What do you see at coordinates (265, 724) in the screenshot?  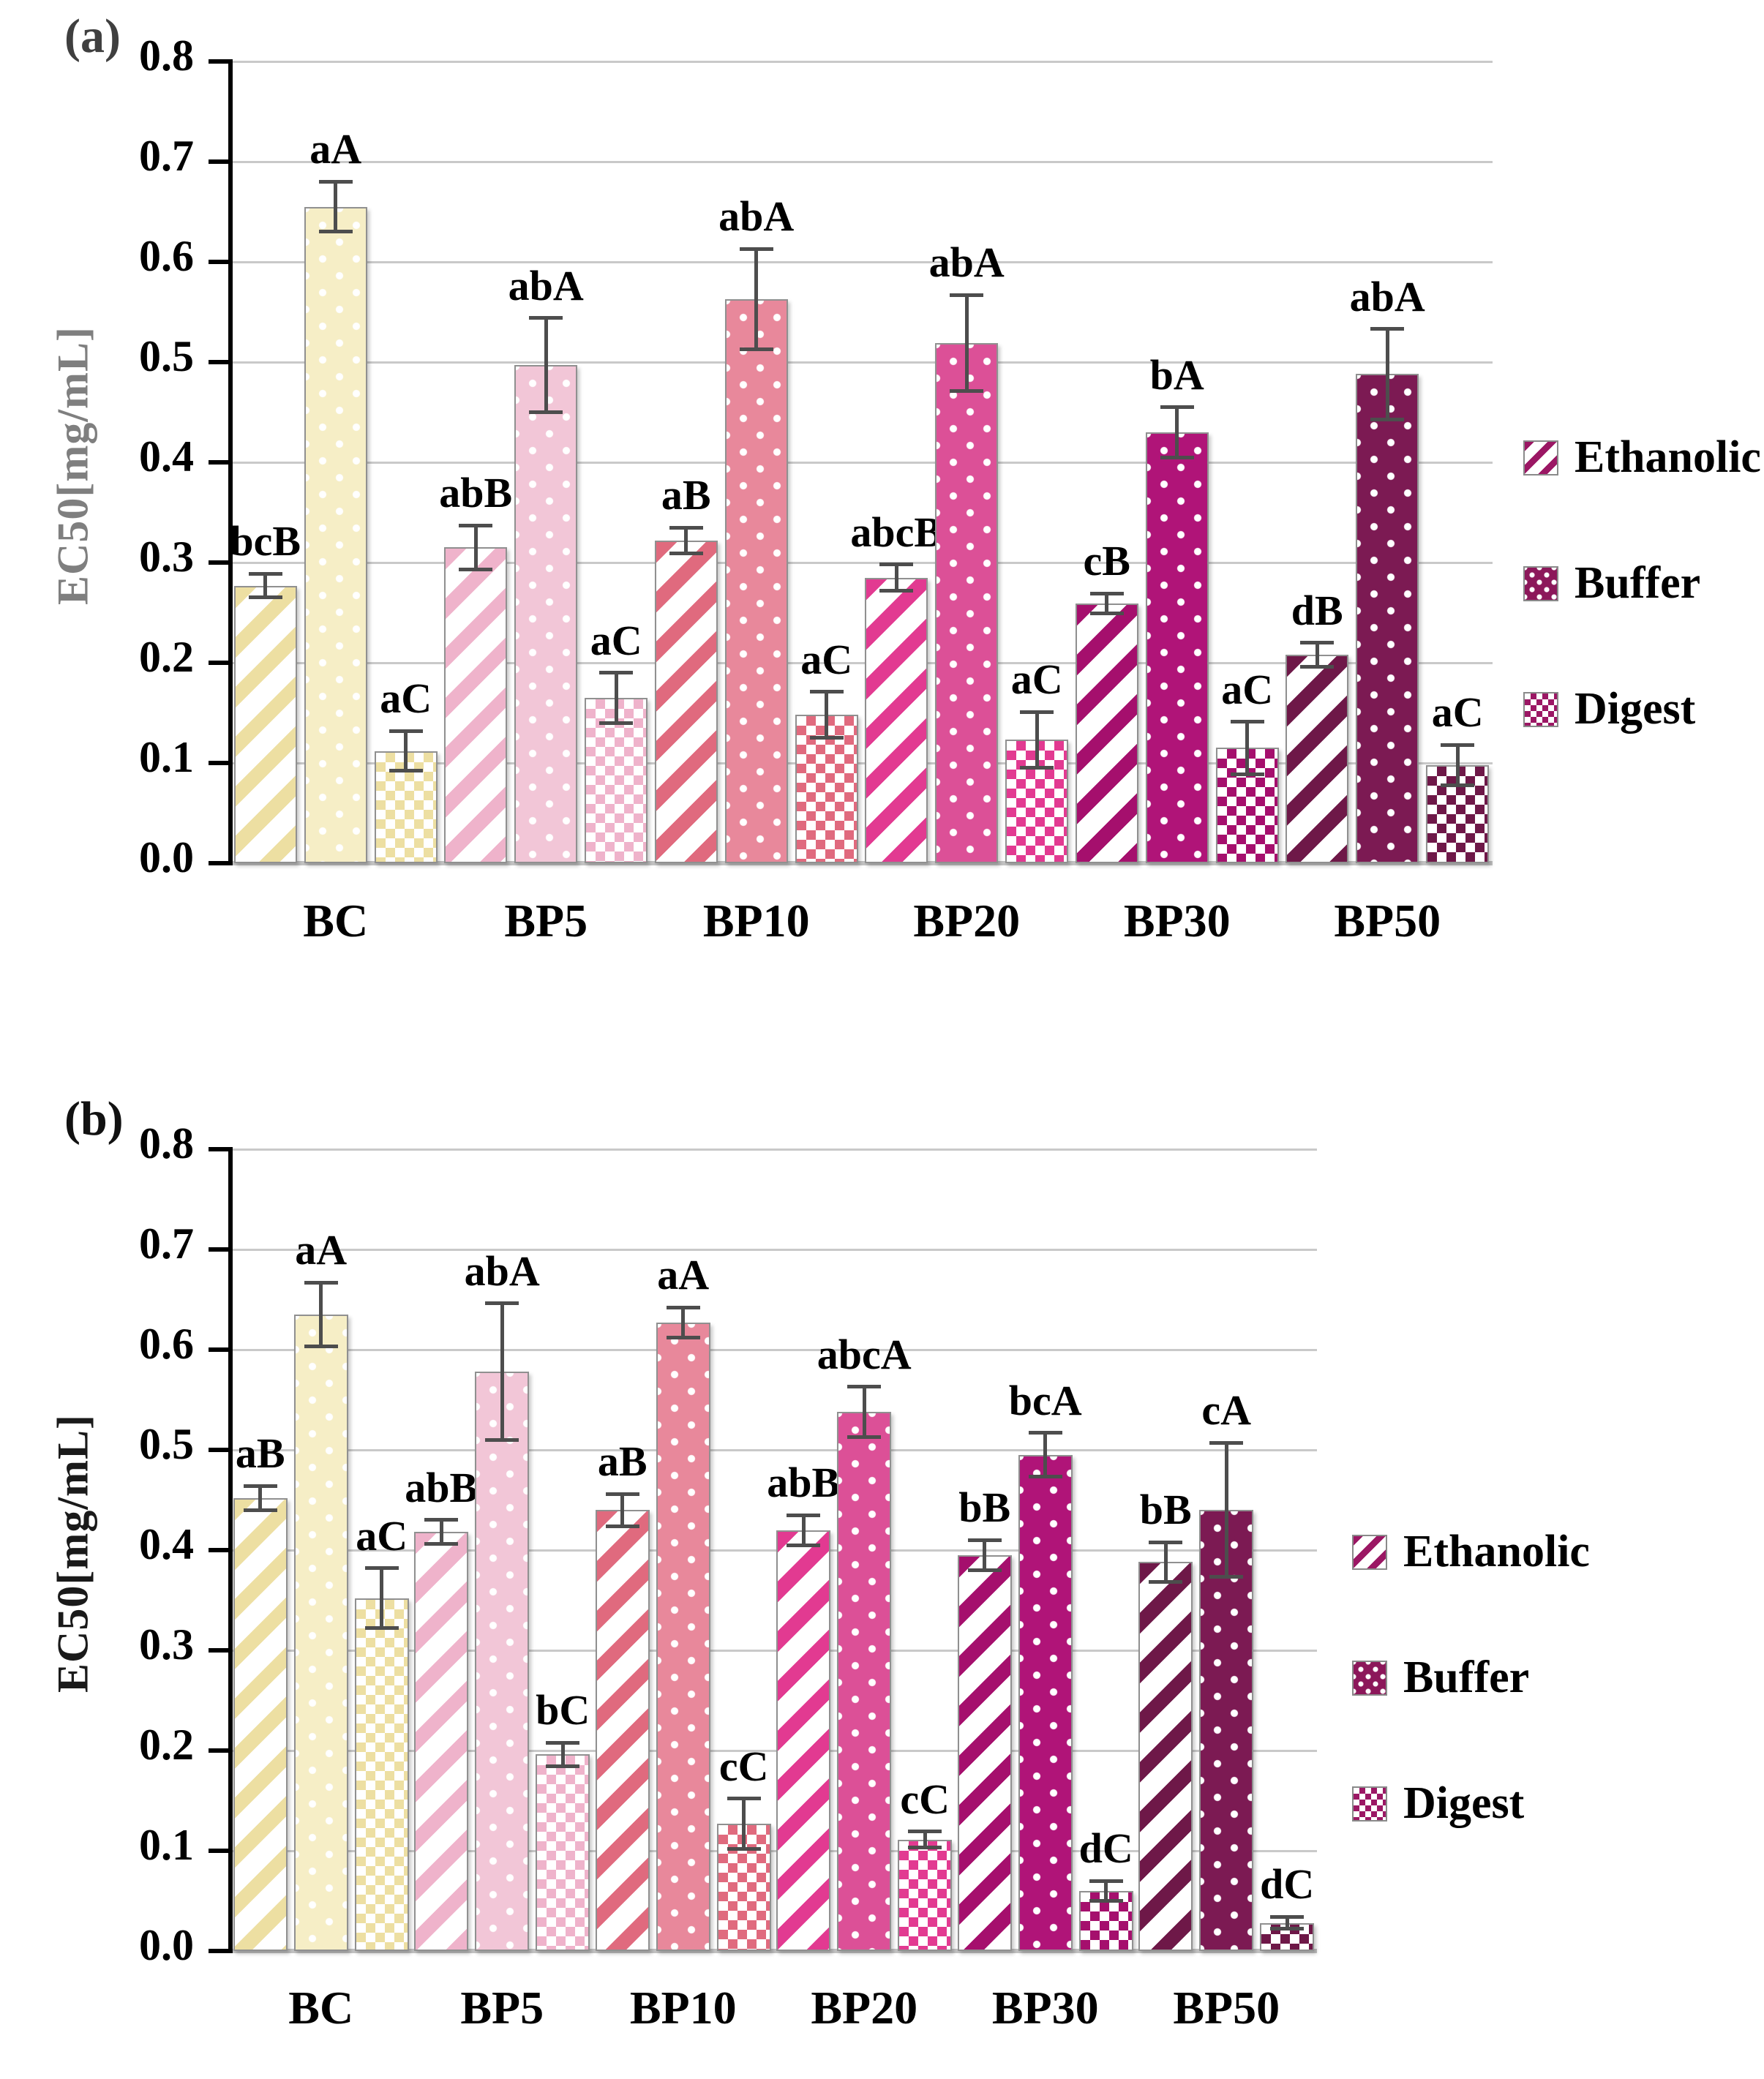 I see `bar-ethanolic-BC` at bounding box center [265, 724].